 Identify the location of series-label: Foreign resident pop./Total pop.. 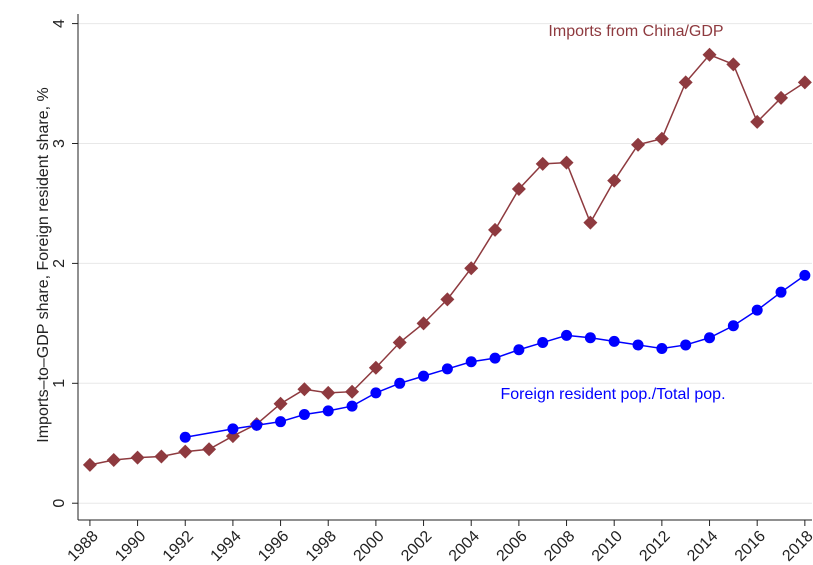
(612, 394).